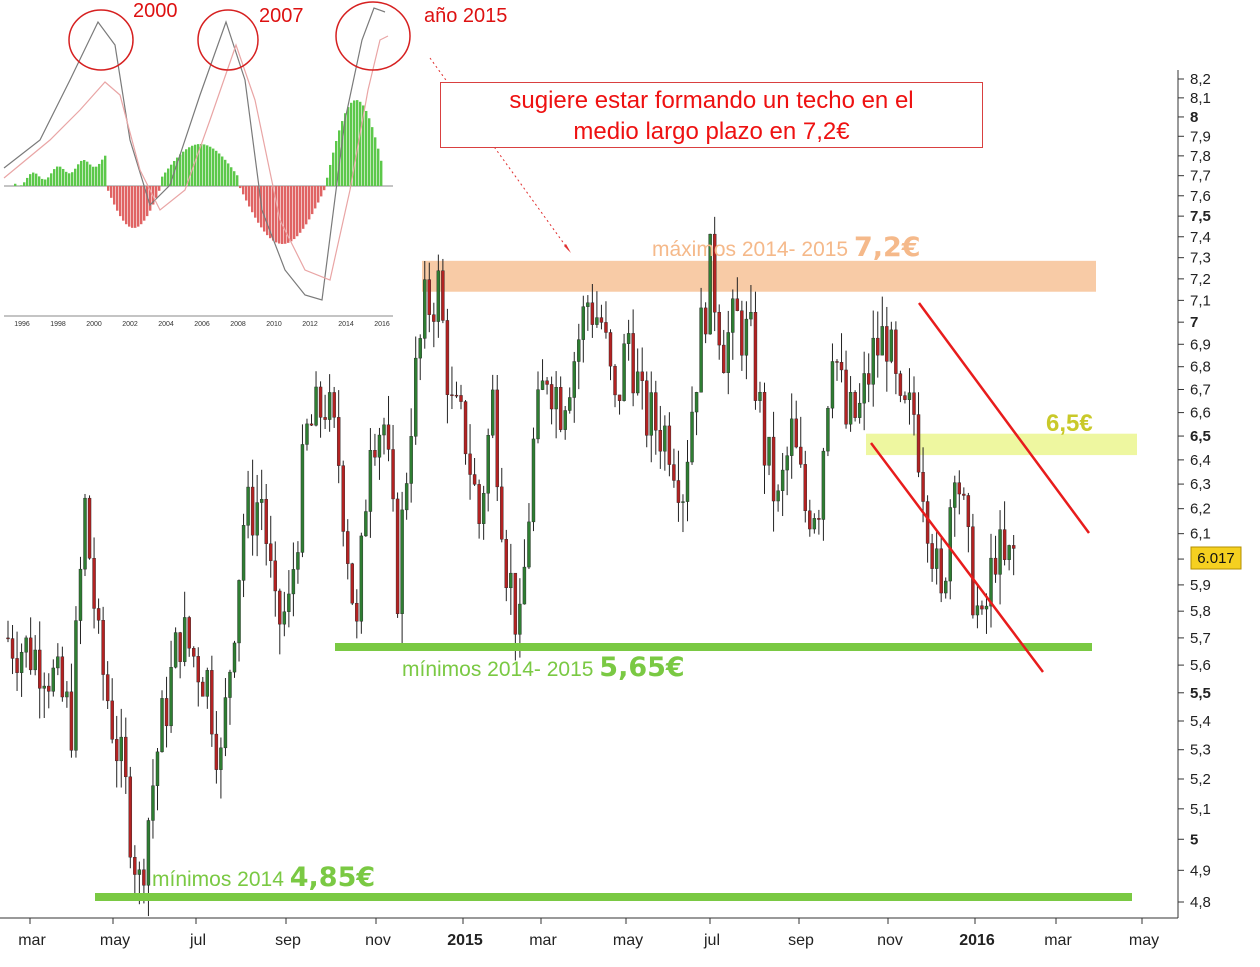  What do you see at coordinates (1200, 809) in the screenshot?
I see `y-tick-label: 5,1` at bounding box center [1200, 809].